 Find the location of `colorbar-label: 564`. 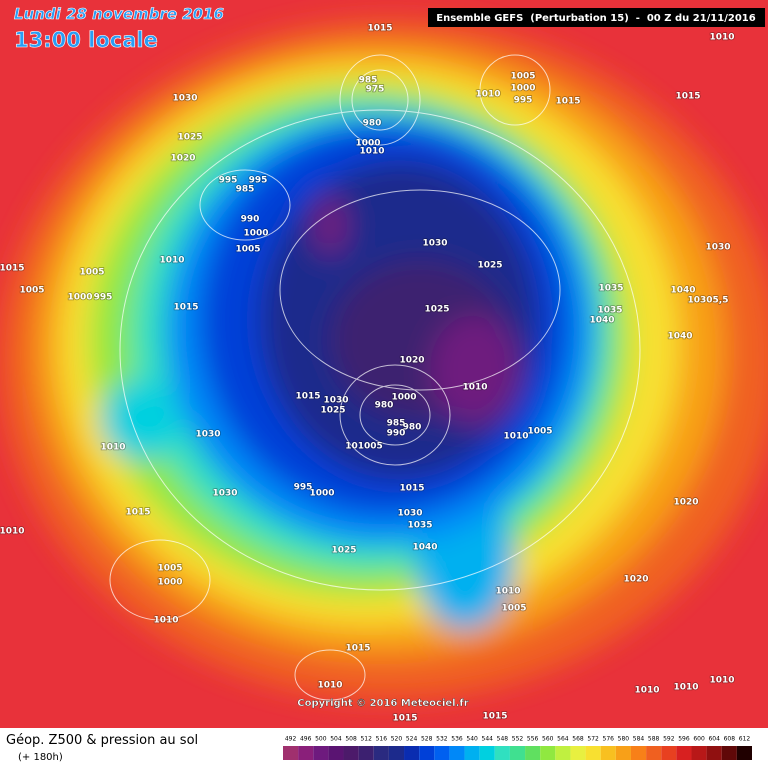

colorbar-label: 564 is located at coordinates (563, 739).